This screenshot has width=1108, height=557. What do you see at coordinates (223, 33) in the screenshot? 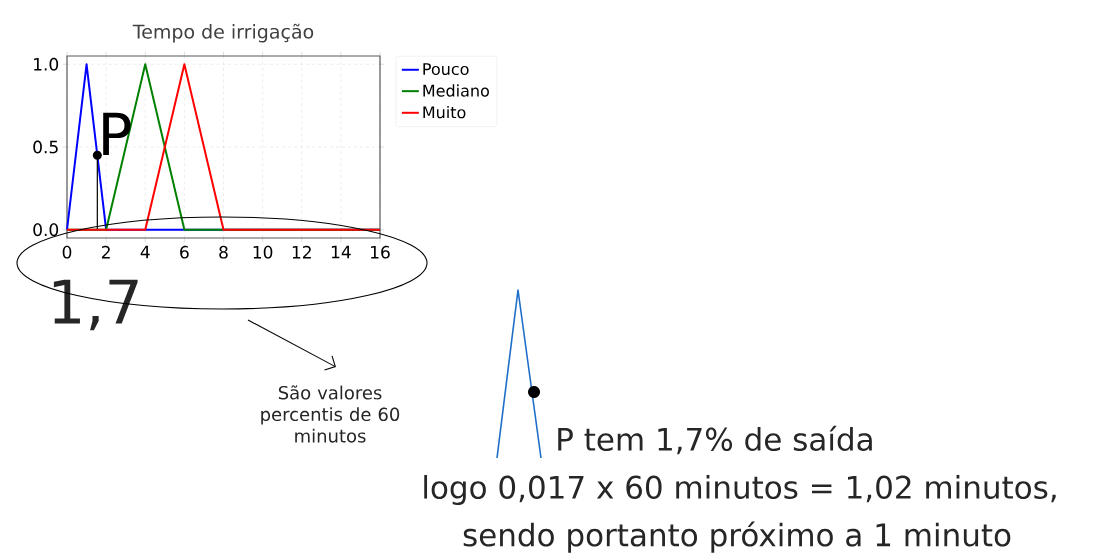
I see `chart-title: Tempo de irrigação` at bounding box center [223, 33].